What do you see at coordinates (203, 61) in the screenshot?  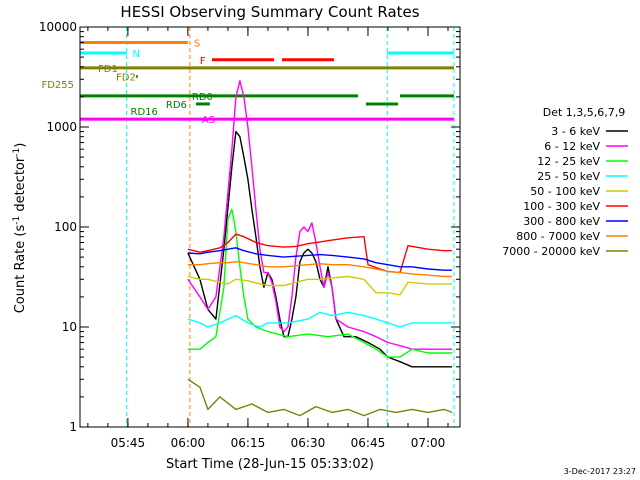 I see `flag-label-f: F` at bounding box center [203, 61].